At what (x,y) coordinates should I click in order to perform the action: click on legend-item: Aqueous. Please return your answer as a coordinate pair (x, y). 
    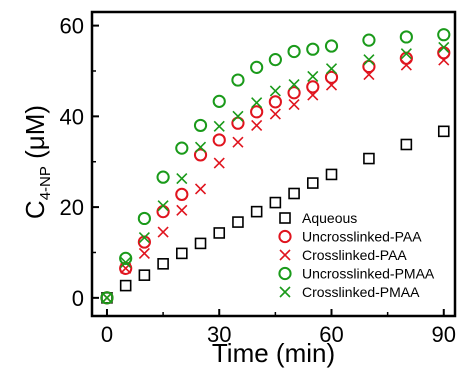
    Looking at the image, I should click on (318, 218).